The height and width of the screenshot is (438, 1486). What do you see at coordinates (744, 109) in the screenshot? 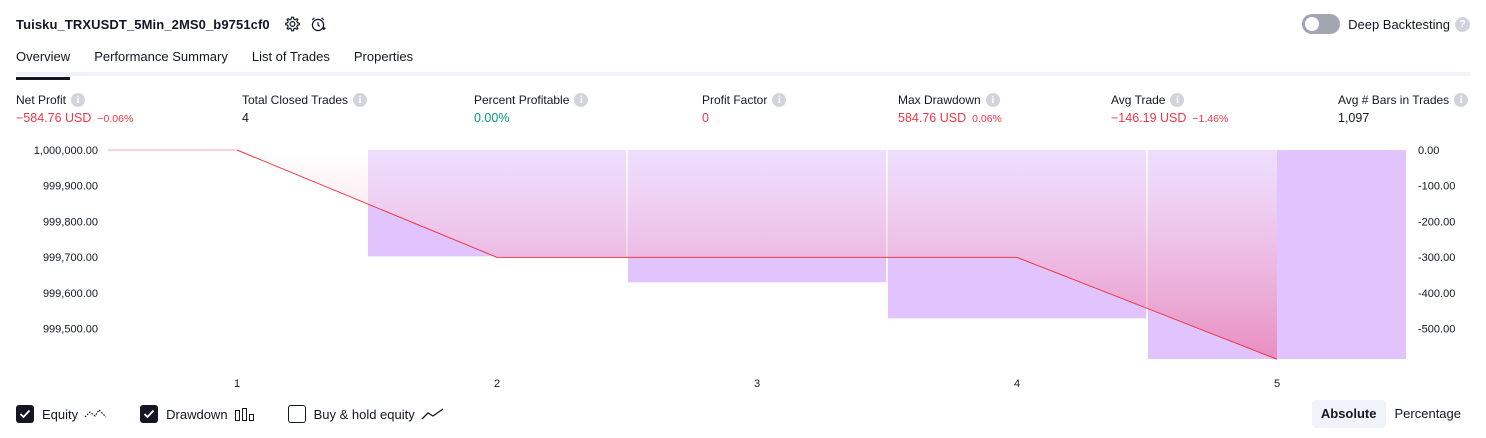
I see `stat-profit-factor: Profit Factor i 0` at bounding box center [744, 109].